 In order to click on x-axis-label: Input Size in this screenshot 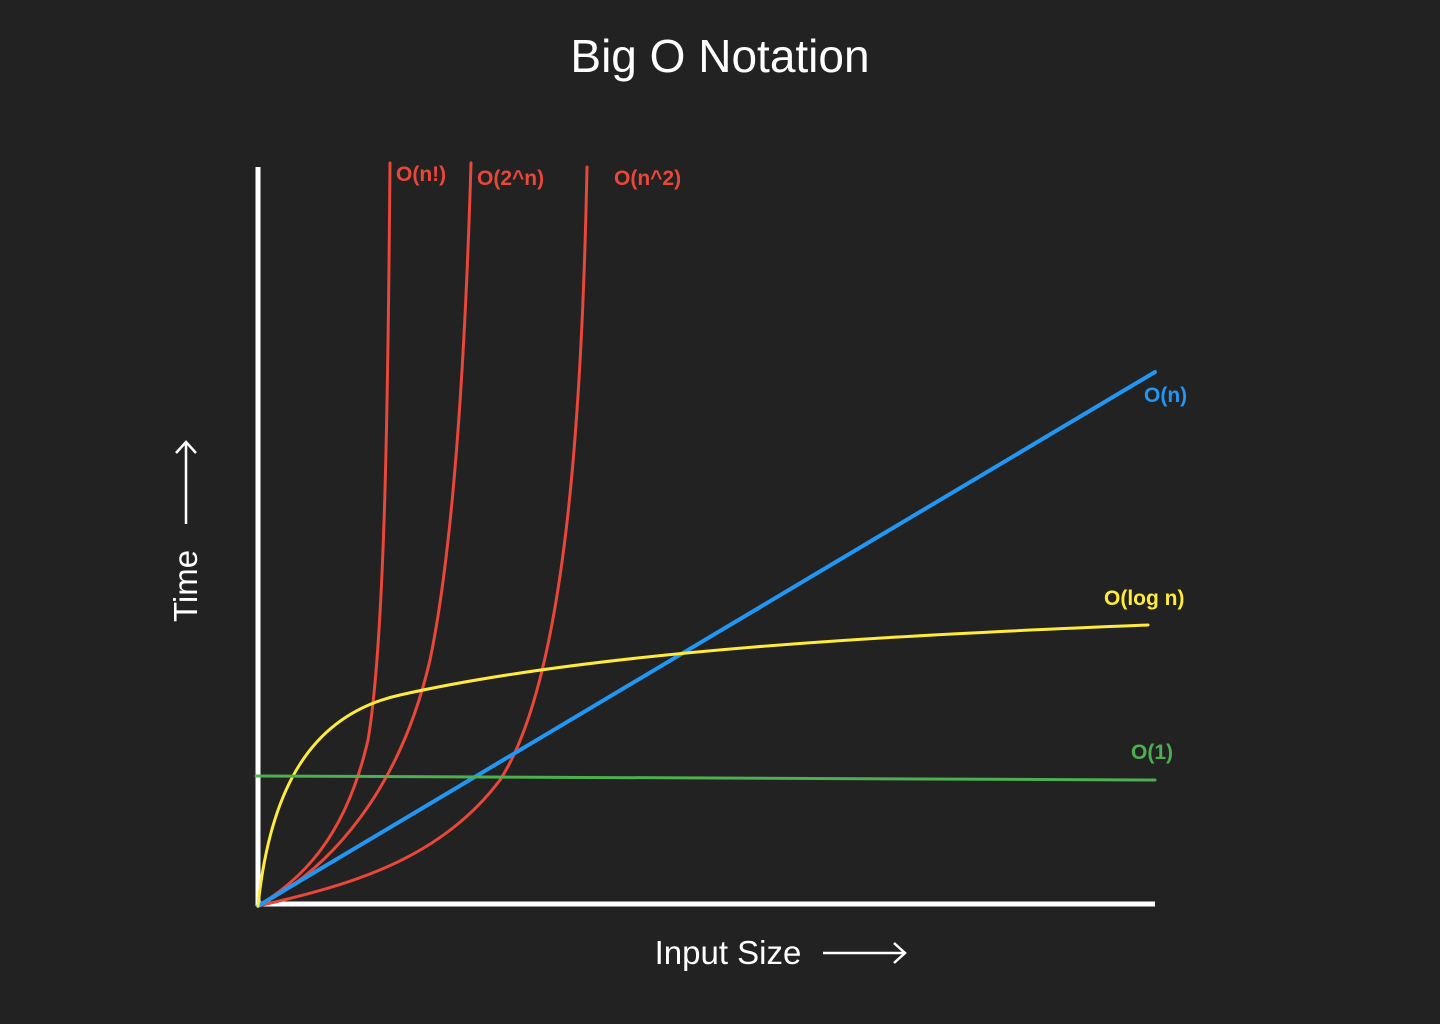, I will do `click(728, 952)`.